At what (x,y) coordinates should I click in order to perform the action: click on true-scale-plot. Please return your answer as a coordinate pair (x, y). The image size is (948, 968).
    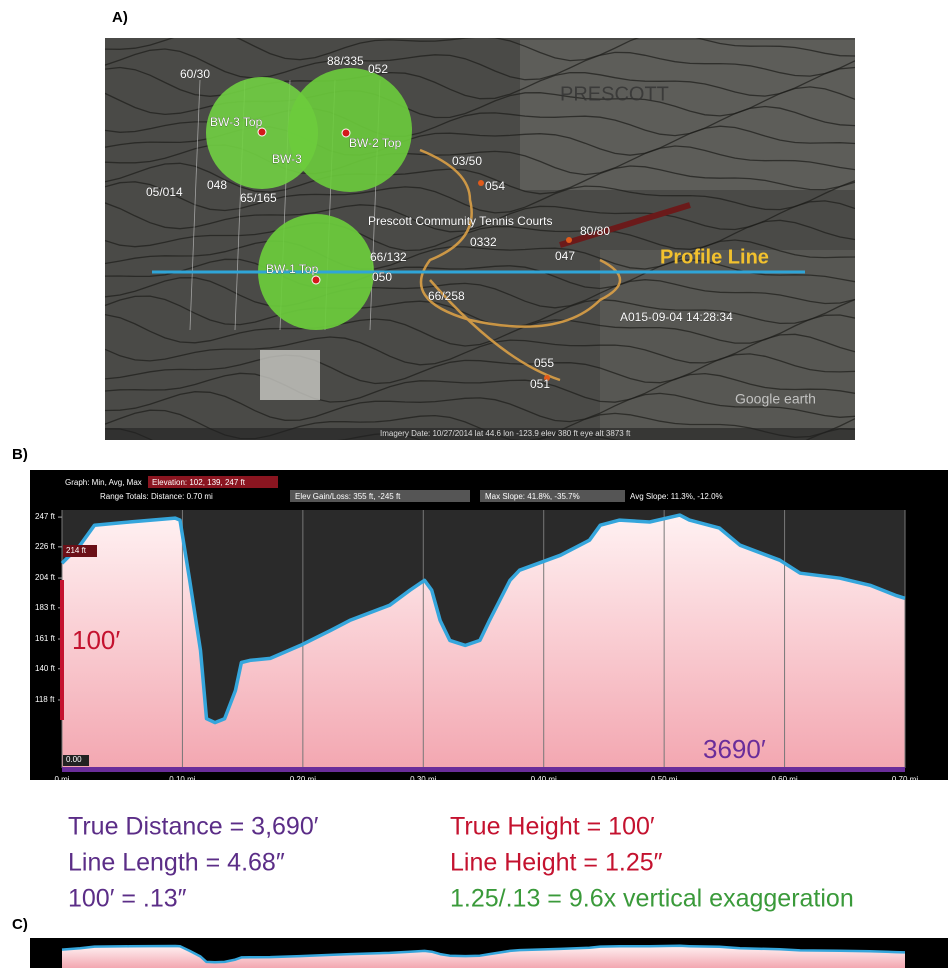
    Looking at the image, I should click on (483, 956).